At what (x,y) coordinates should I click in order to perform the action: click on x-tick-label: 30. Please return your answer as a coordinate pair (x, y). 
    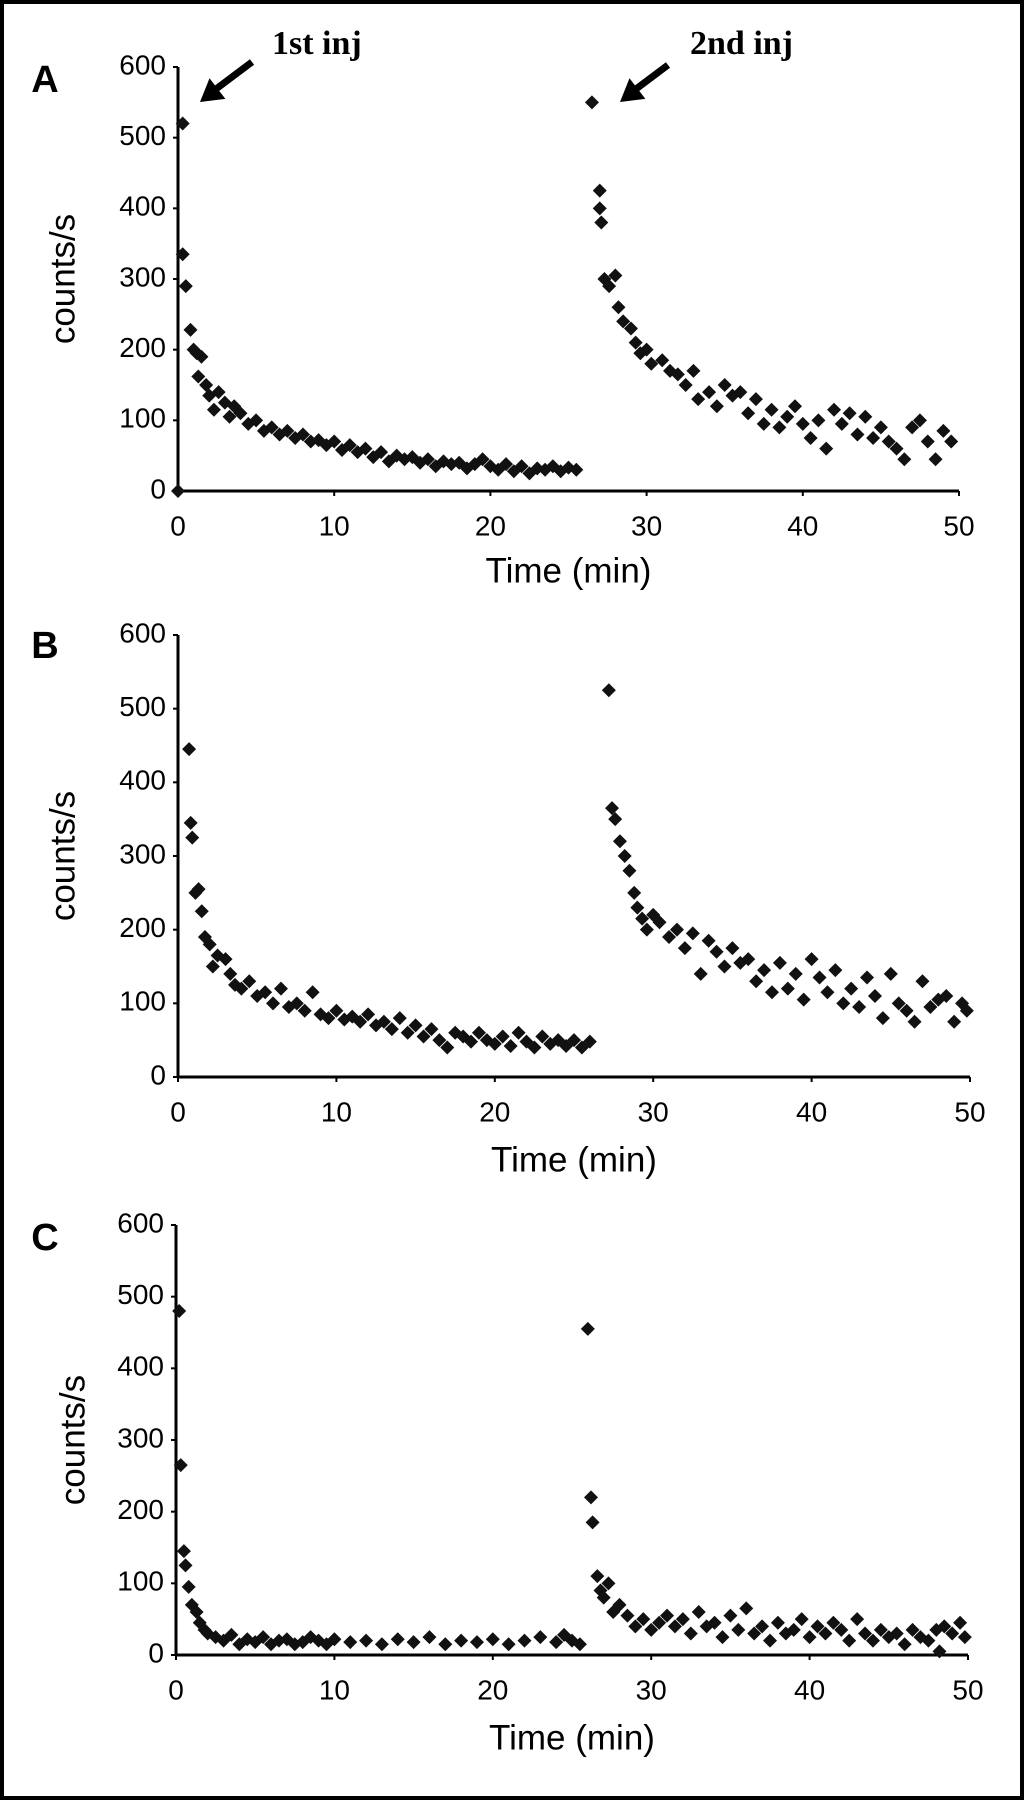
    Looking at the image, I should click on (646, 525).